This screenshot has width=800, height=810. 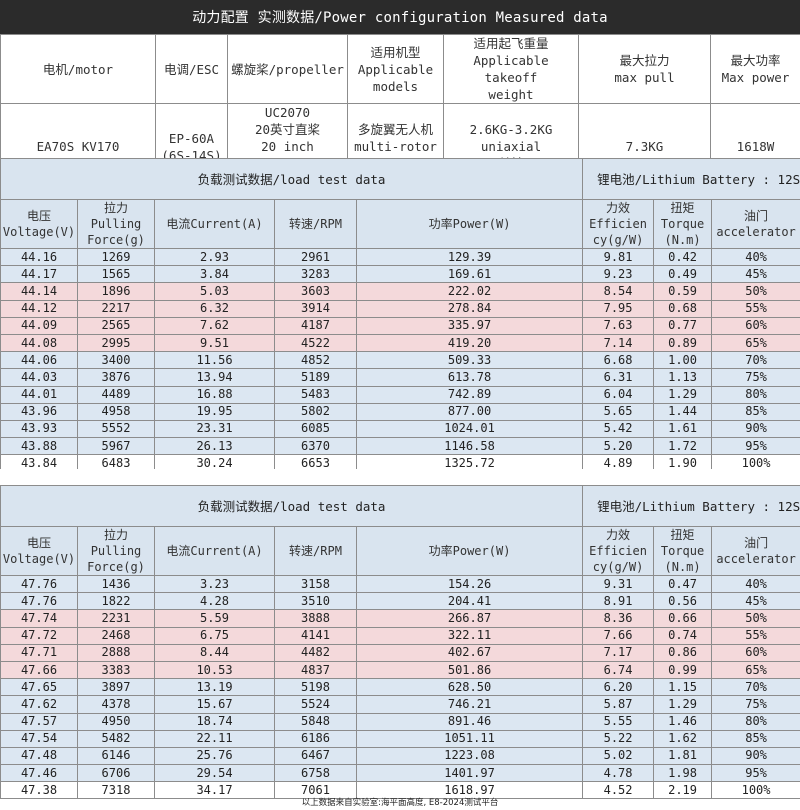 What do you see at coordinates (116, 601) in the screenshot?
I see `cell-pull: 1822` at bounding box center [116, 601].